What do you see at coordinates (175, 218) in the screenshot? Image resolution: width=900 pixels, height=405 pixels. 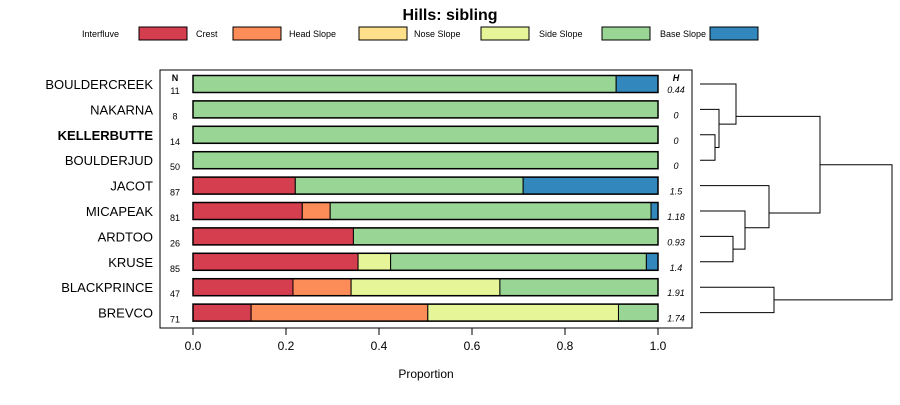 I see `row-count: 81` at bounding box center [175, 218].